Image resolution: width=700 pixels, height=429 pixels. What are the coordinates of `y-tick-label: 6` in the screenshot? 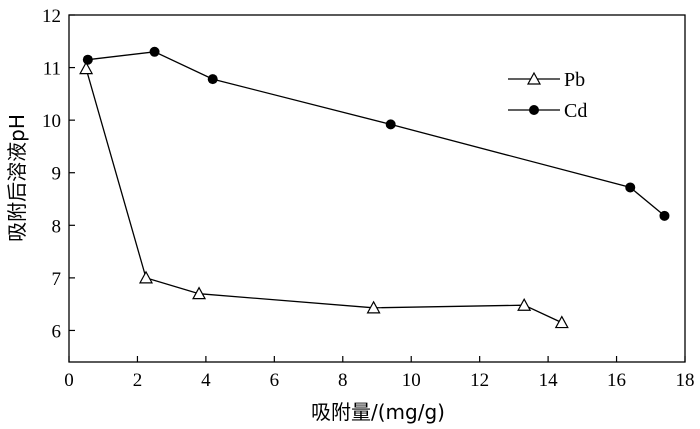 It's located at (57, 331).